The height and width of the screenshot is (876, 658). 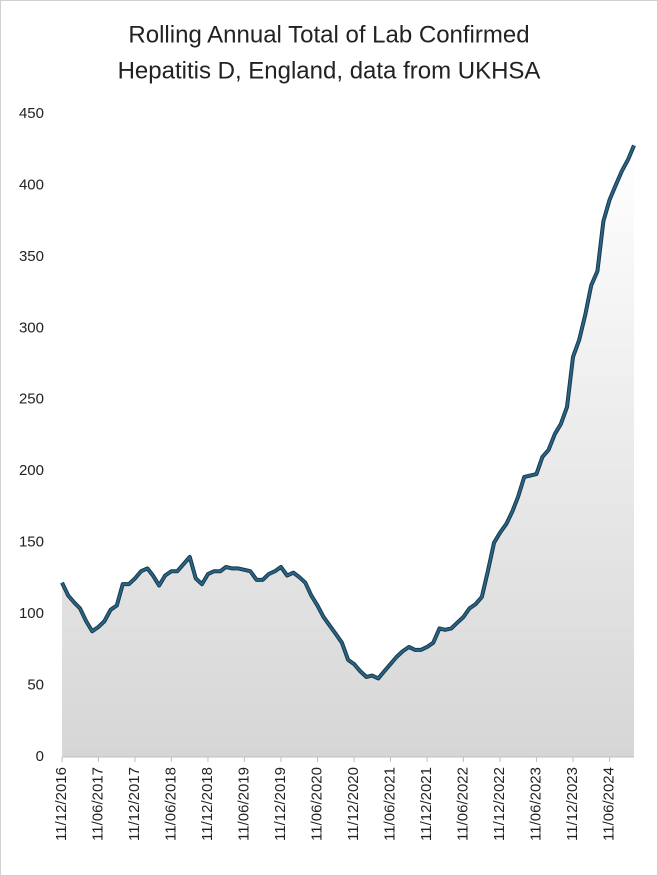 What do you see at coordinates (35, 685) in the screenshot?
I see `y-tick-label: 50` at bounding box center [35, 685].